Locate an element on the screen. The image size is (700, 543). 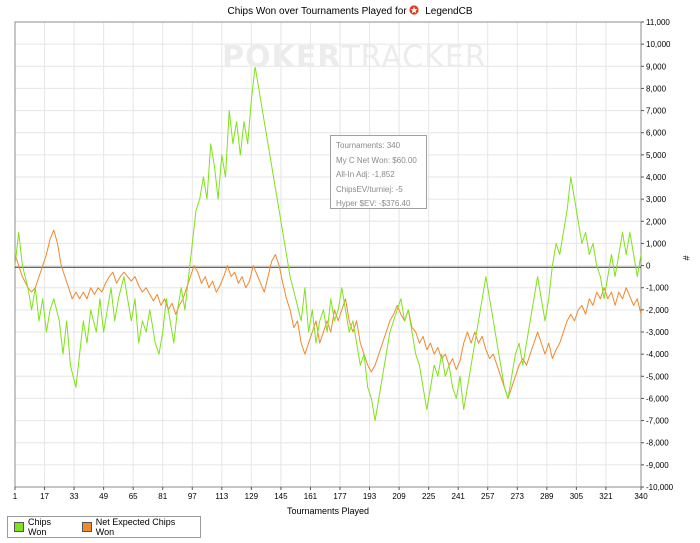
y-tick-label: -10,000 is located at coordinates (660, 487).